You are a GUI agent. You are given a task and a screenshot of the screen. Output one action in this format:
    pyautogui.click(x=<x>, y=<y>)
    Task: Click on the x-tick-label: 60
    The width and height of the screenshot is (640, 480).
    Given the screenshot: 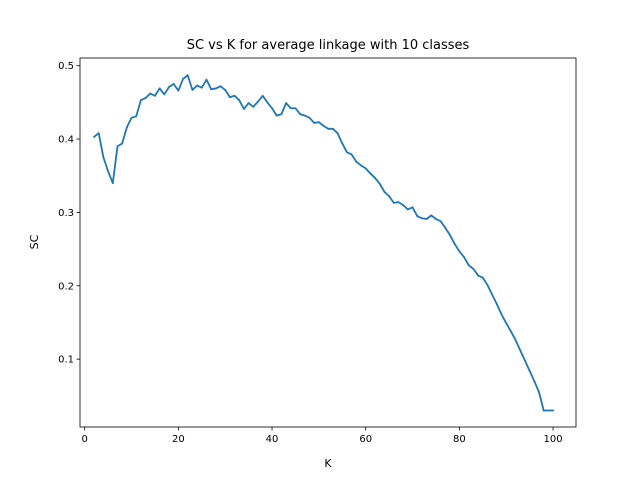 What is the action you would take?
    pyautogui.click(x=365, y=439)
    